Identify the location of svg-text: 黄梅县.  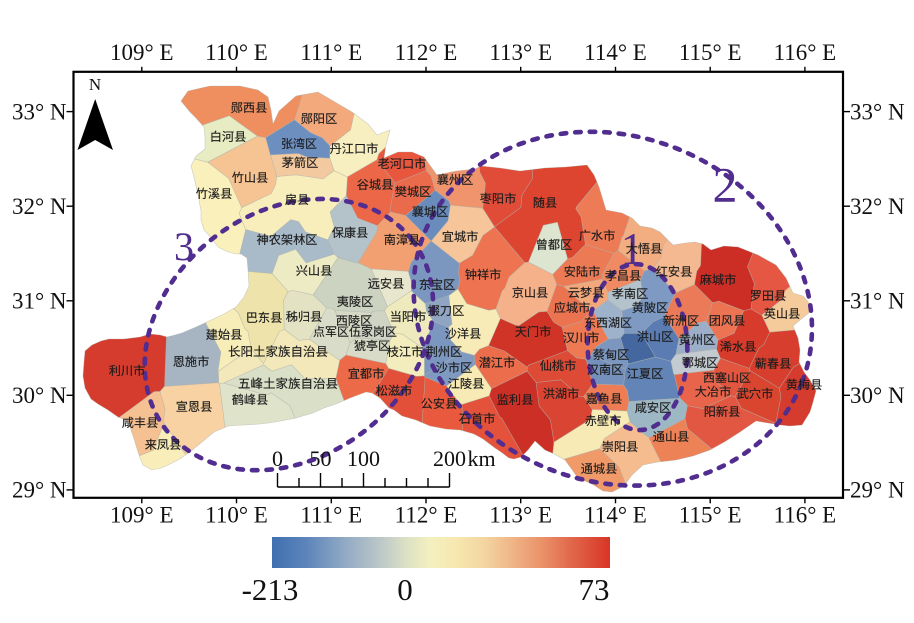
(804, 384).